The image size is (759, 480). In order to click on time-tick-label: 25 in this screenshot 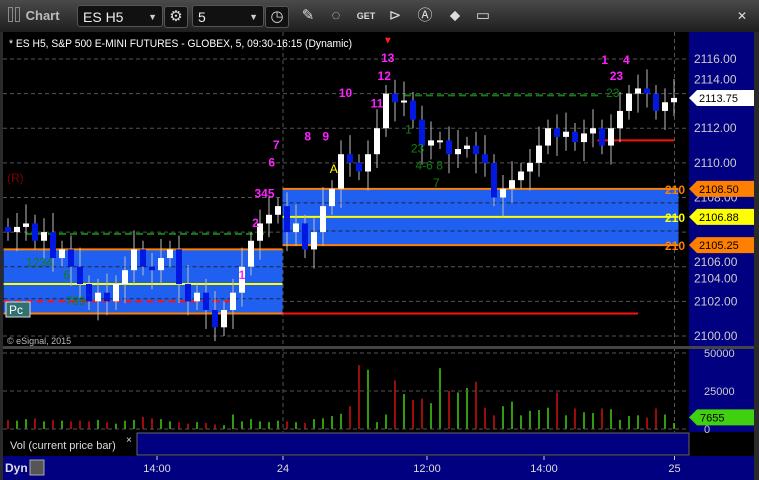, I will do `click(674, 469)`.